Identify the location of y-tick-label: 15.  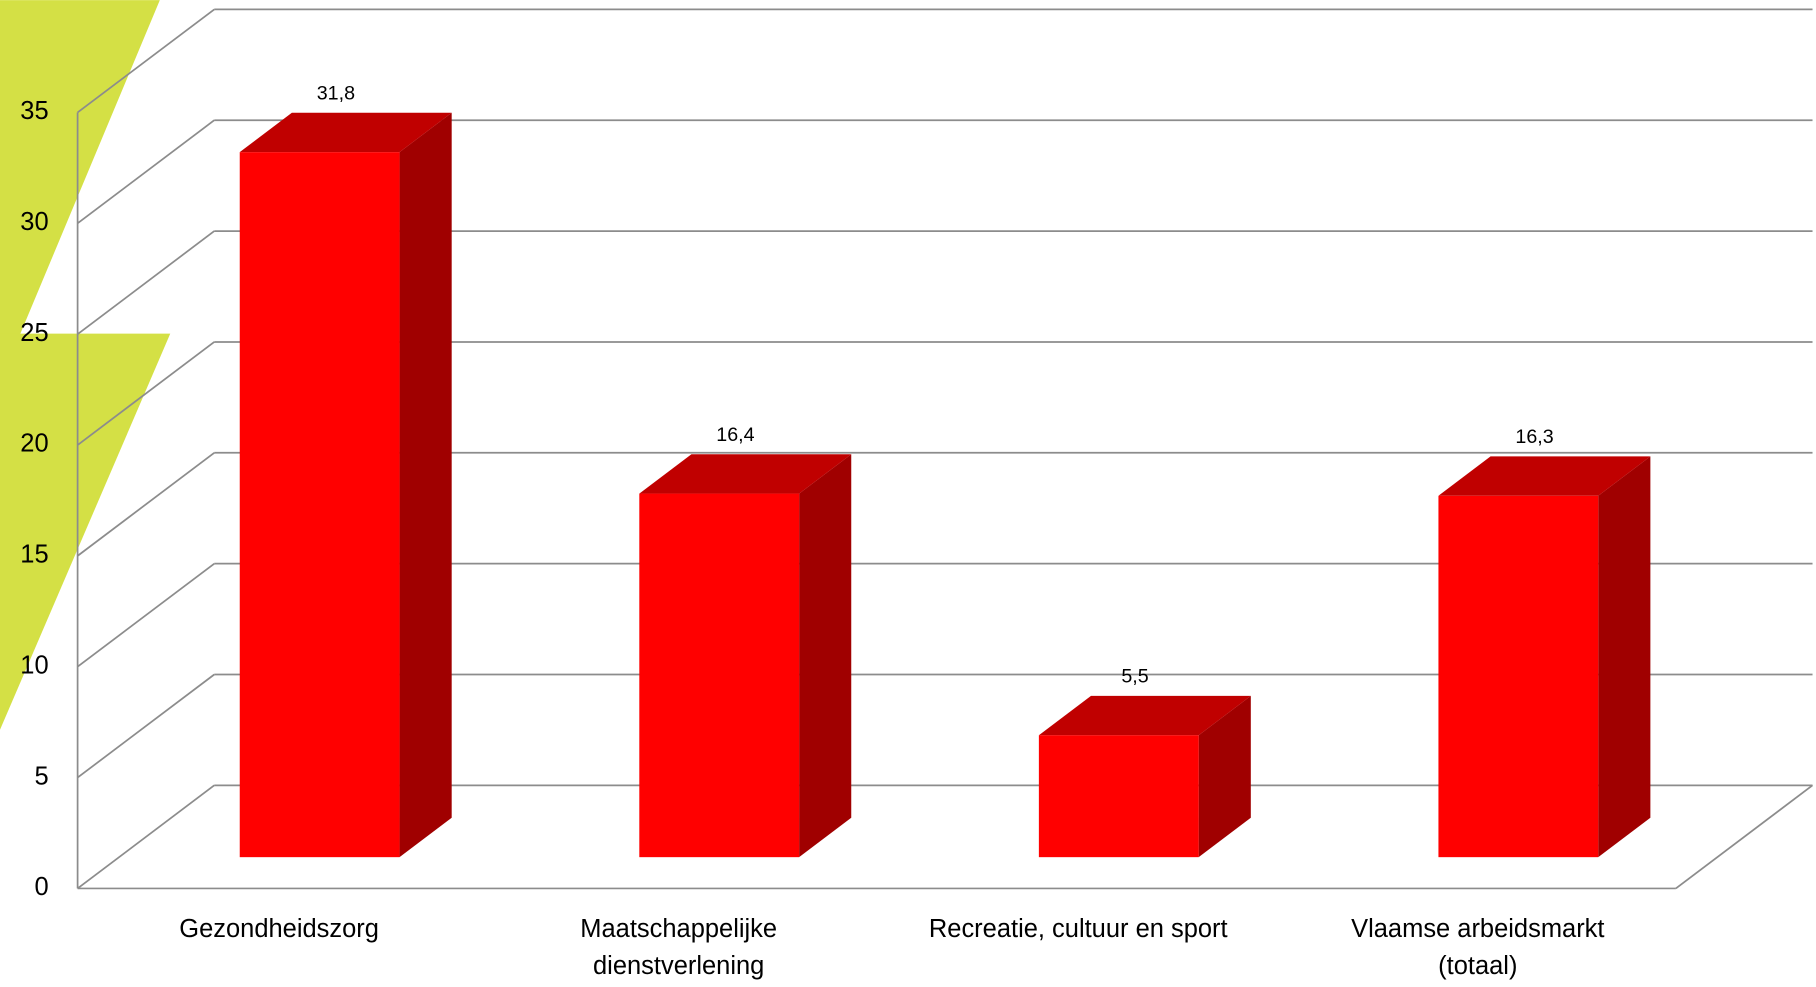
(34, 555).